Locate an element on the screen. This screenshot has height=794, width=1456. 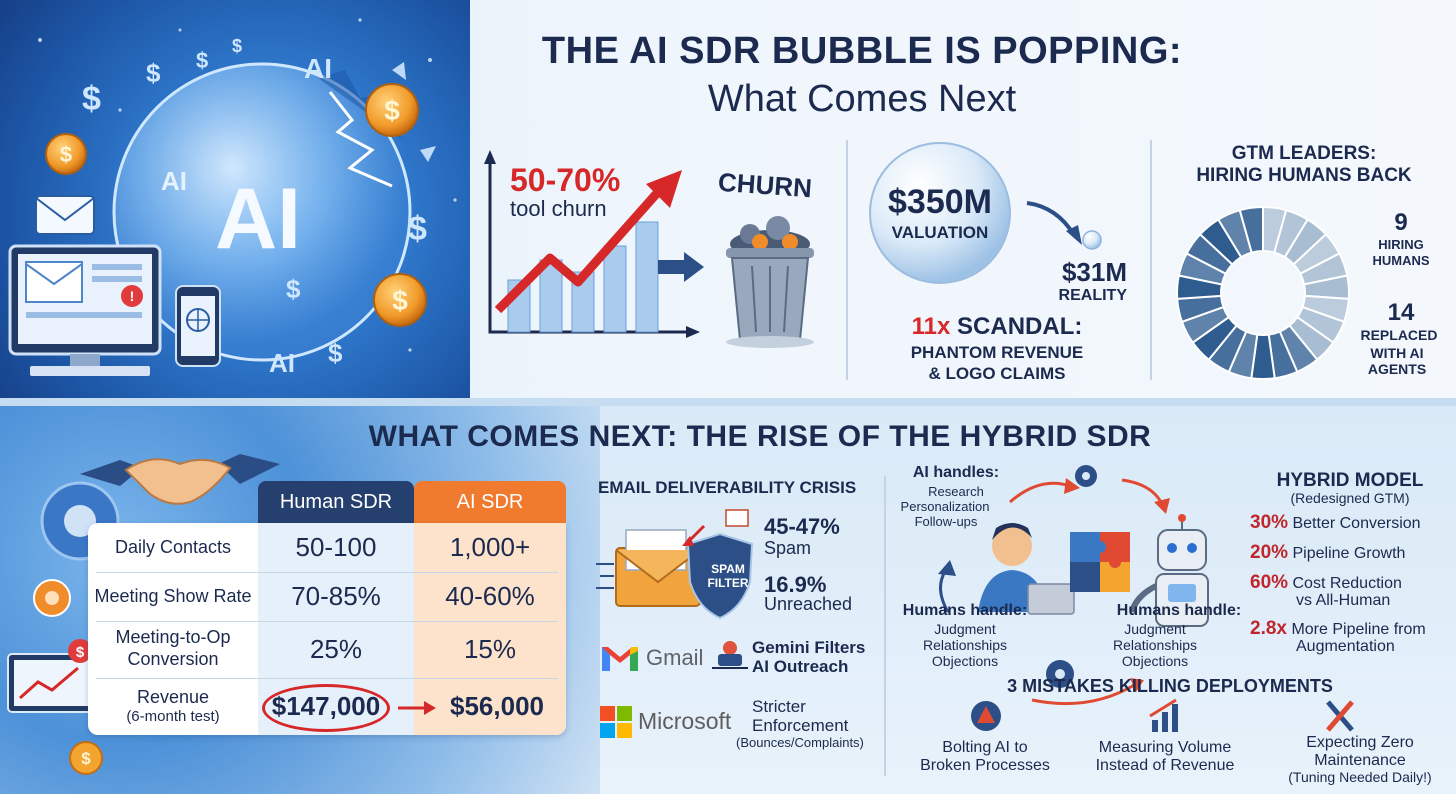
ms-line-1: Stricter is located at coordinates (779, 706).